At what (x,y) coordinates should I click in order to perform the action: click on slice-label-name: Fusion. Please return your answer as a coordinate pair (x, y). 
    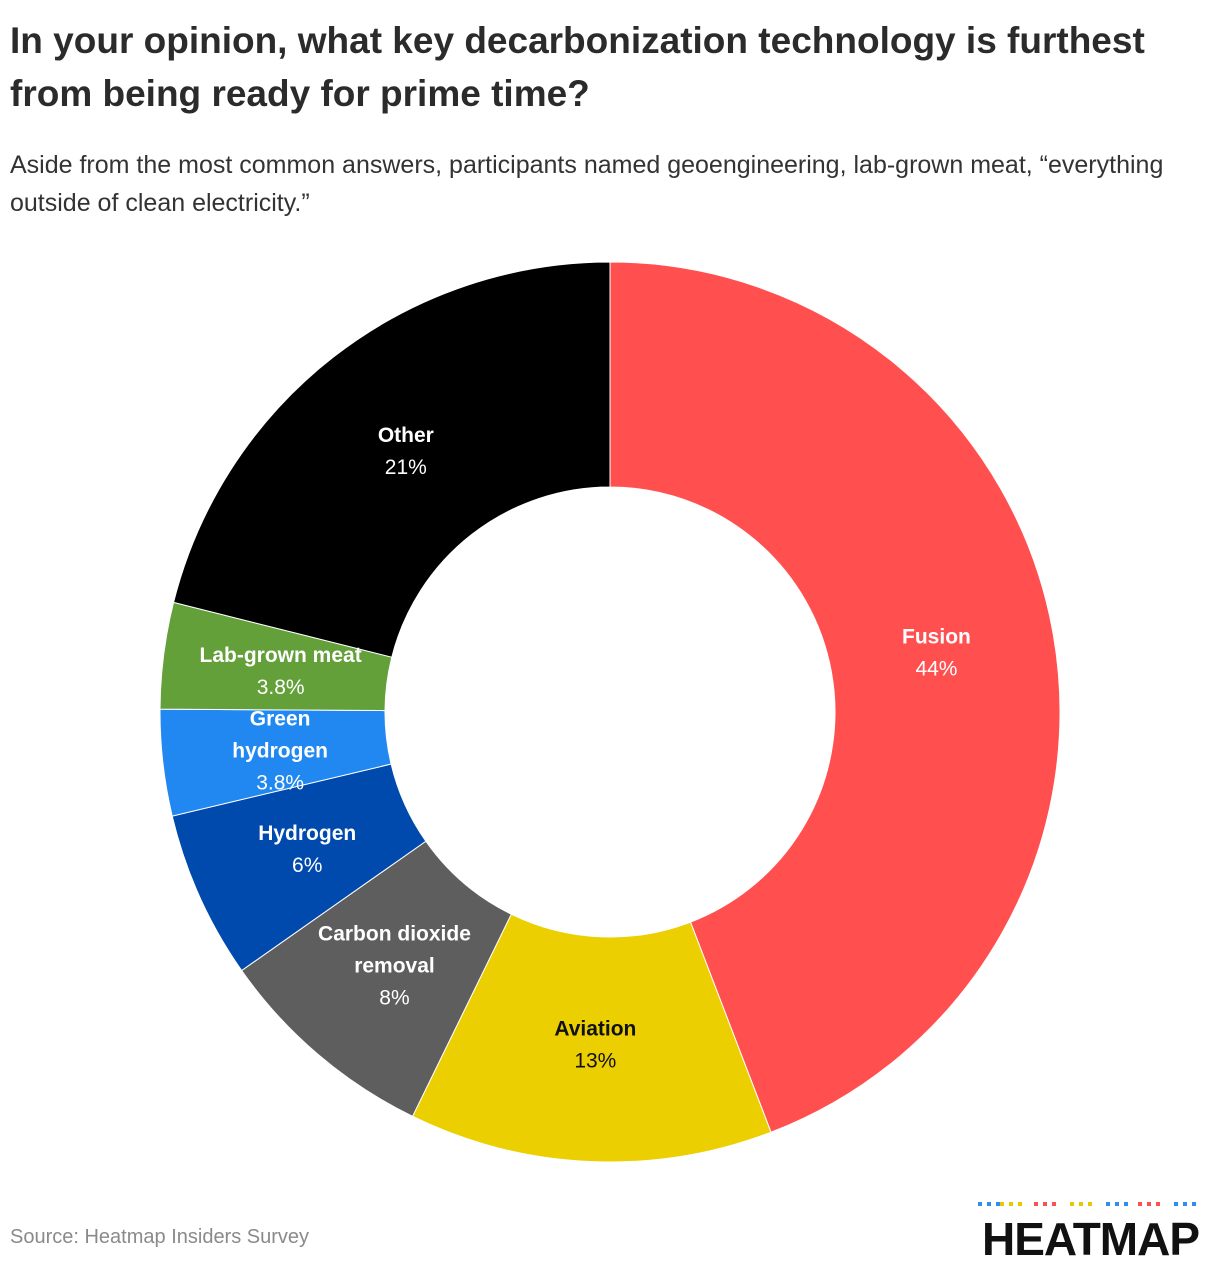
    Looking at the image, I should click on (936, 637).